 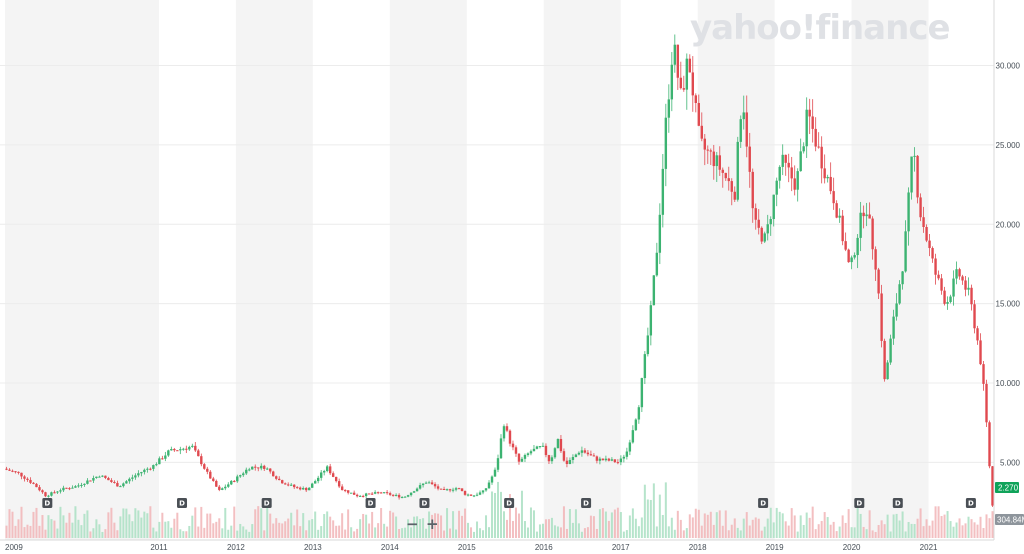 What do you see at coordinates (698, 547) in the screenshot?
I see `x-tick-label: 2018` at bounding box center [698, 547].